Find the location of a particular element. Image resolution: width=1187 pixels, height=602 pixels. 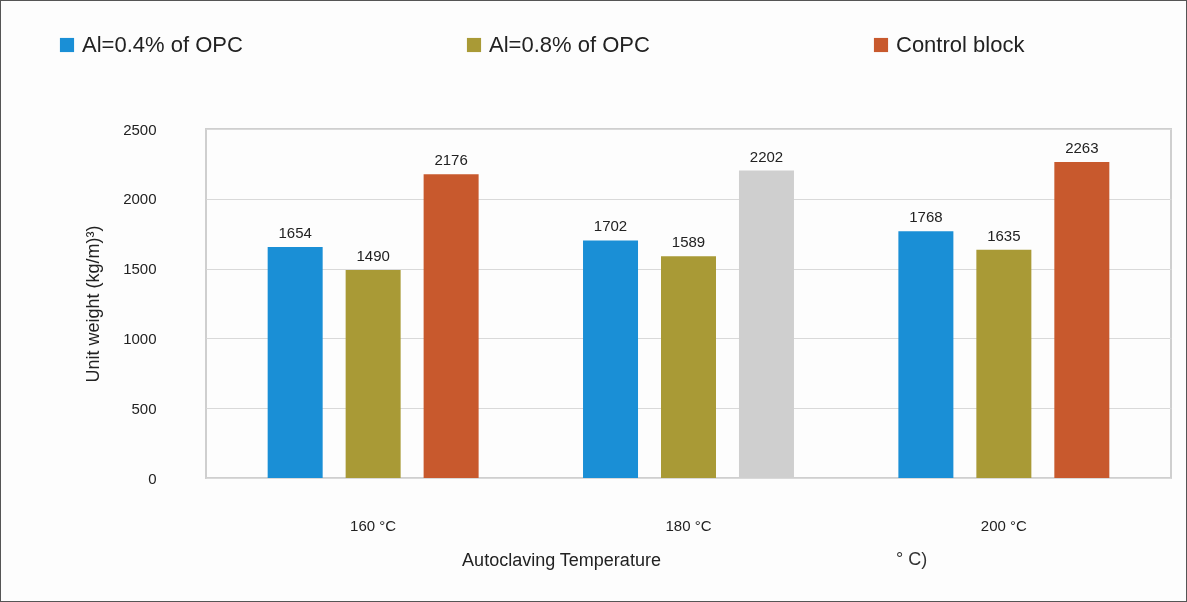

data-label: 1635 is located at coordinates (1004, 235).